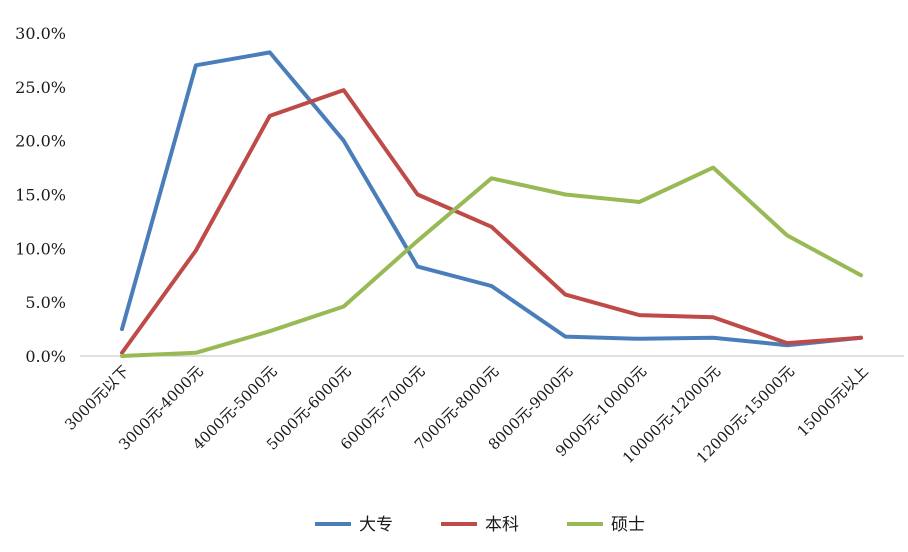 Image resolution: width=908 pixels, height=552 pixels. Describe the element at coordinates (502, 525) in the screenshot. I see `legend-label-2: 本科` at that location.